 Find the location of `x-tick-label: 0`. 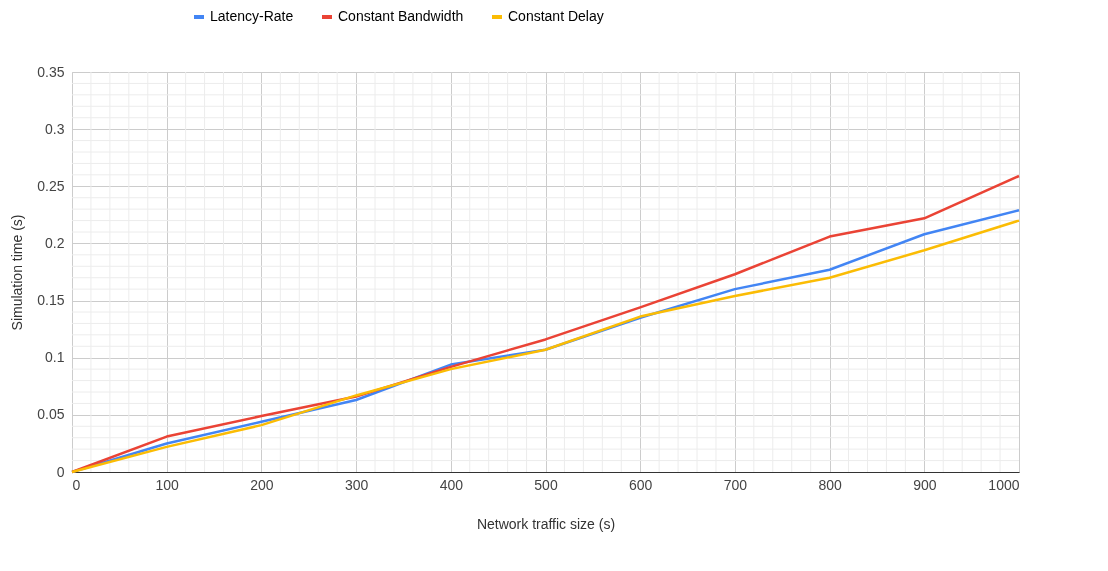

x-tick-label: 0 is located at coordinates (76, 484).